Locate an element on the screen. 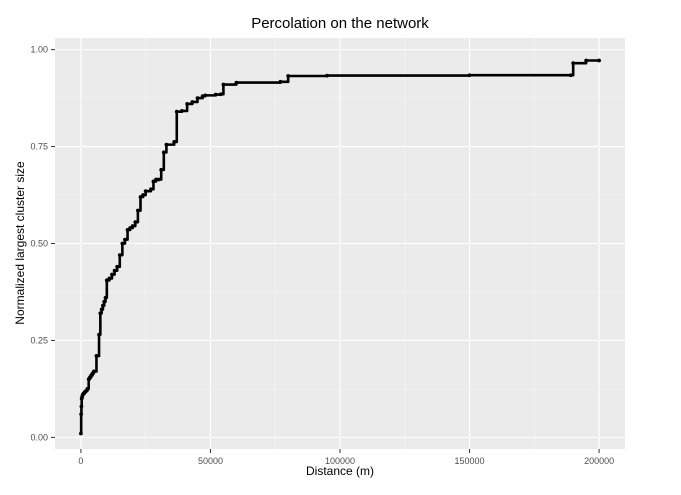  y-tick-label: 0.25 is located at coordinates (39, 340).